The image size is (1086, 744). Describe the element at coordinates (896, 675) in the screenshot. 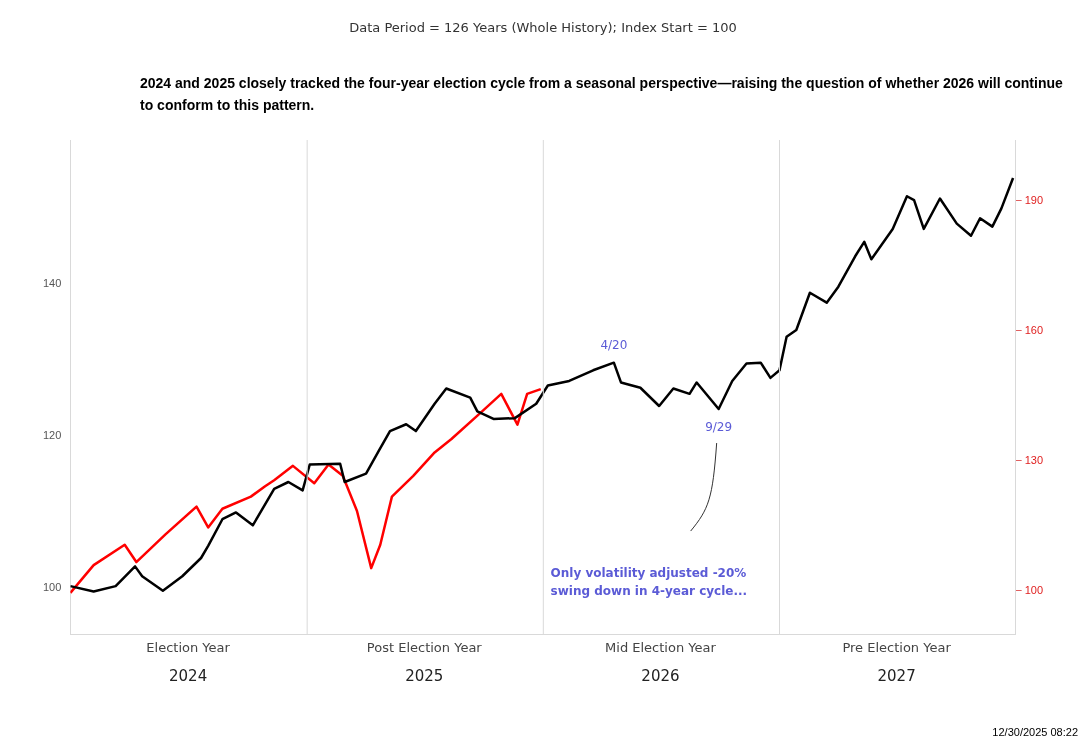

I see `x-tick-label: 2027` at that location.